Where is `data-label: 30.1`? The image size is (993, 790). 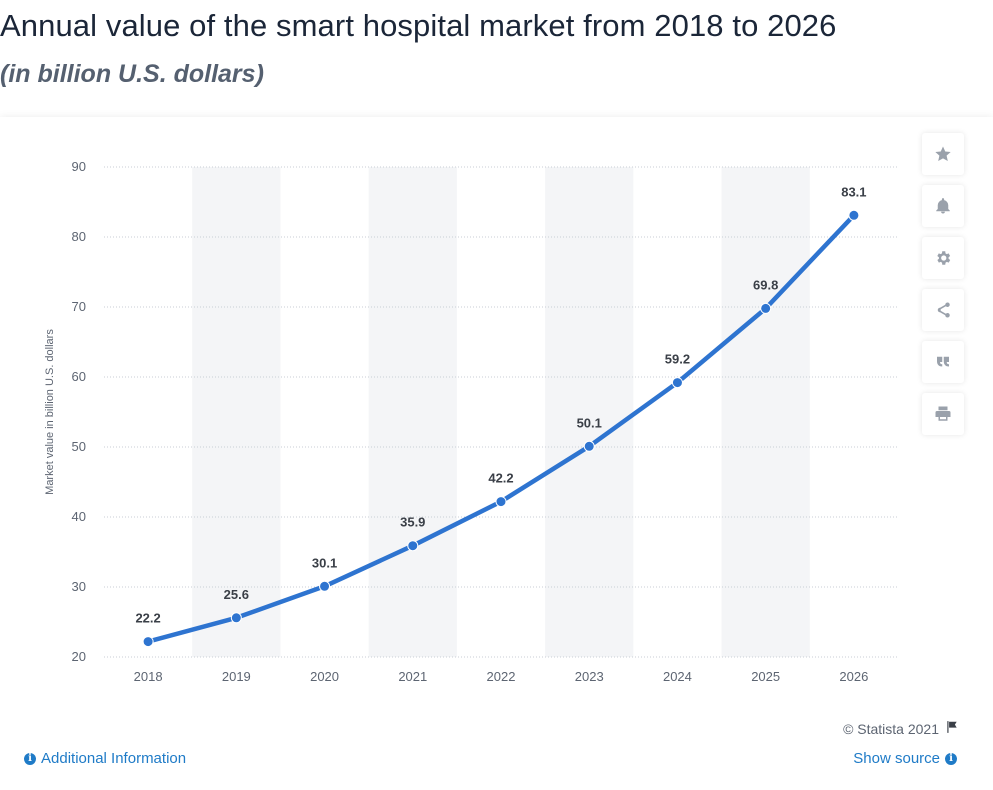 data-label: 30.1 is located at coordinates (324, 562).